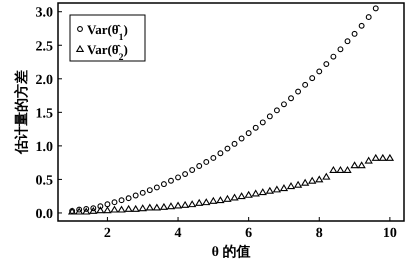  What do you see at coordinates (44, 80) in the screenshot?
I see `y-tick-label: 2.0` at bounding box center [44, 80].